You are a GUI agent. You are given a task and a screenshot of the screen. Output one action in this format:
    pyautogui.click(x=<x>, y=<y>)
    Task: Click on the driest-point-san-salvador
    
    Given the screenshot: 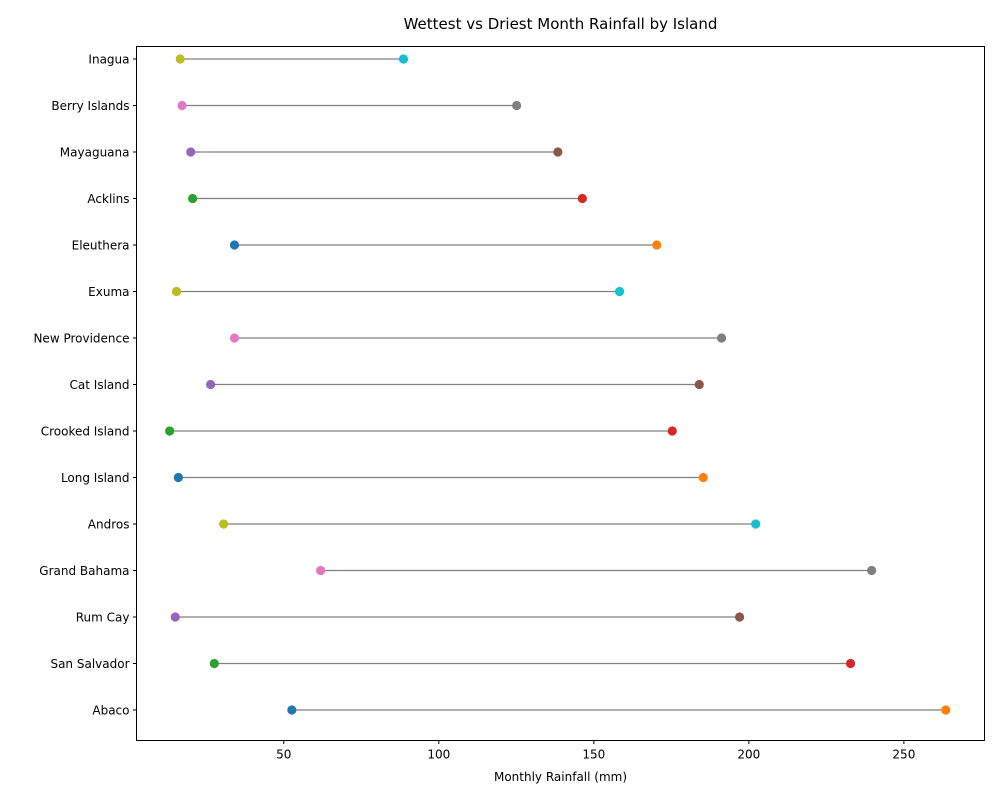 What is the action you would take?
    pyautogui.click(x=214, y=663)
    